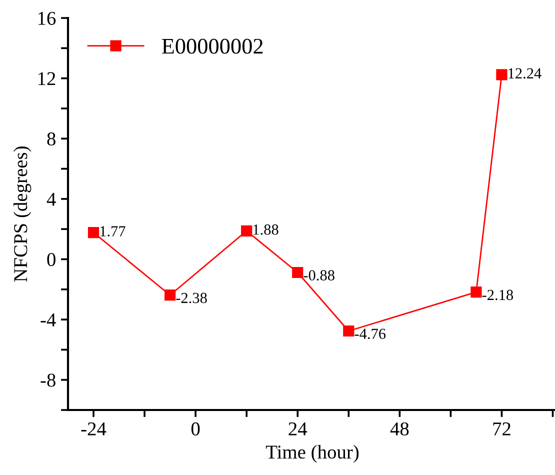 The height and width of the screenshot is (475, 555). What do you see at coordinates (212, 46) in the screenshot?
I see `legend-label: E00000002` at bounding box center [212, 46].